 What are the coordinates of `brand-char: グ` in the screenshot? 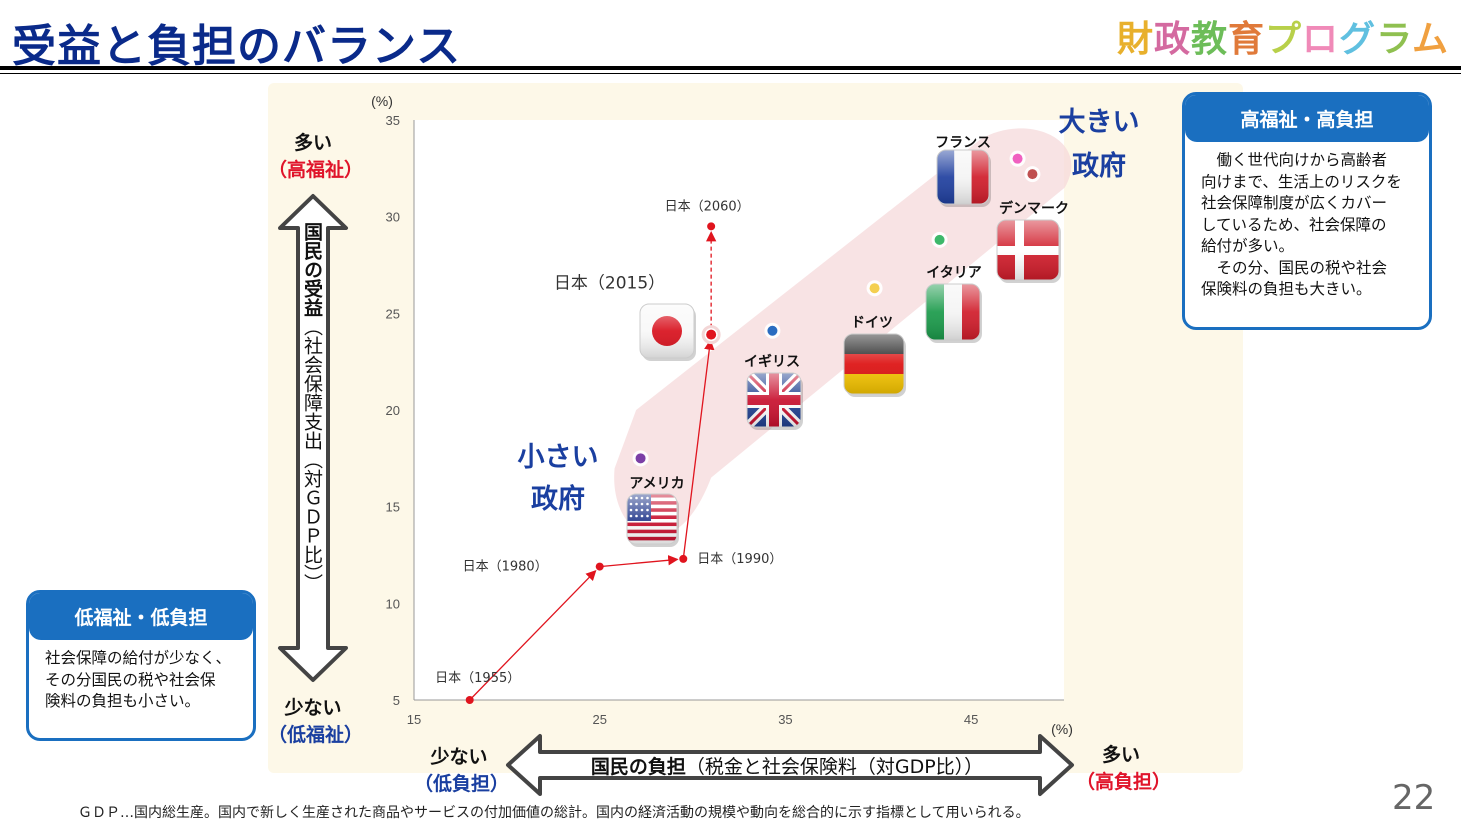 It's located at (1358, 39).